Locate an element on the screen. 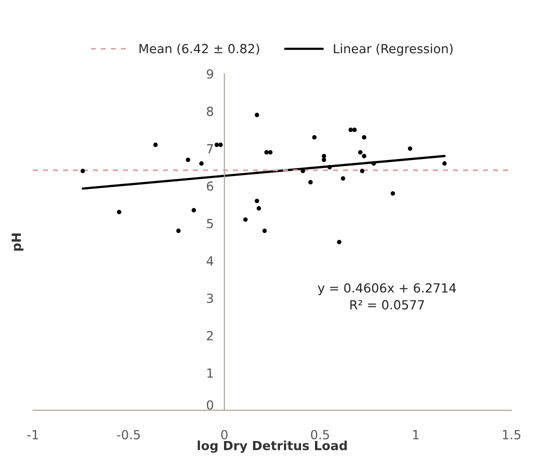 The width and height of the screenshot is (550, 461). x-tick-label: 1.5 is located at coordinates (511, 435).